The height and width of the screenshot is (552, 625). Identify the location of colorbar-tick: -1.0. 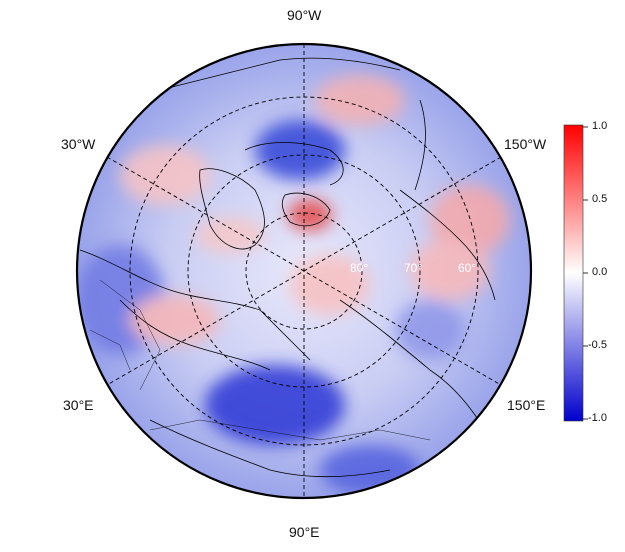
(597, 418).